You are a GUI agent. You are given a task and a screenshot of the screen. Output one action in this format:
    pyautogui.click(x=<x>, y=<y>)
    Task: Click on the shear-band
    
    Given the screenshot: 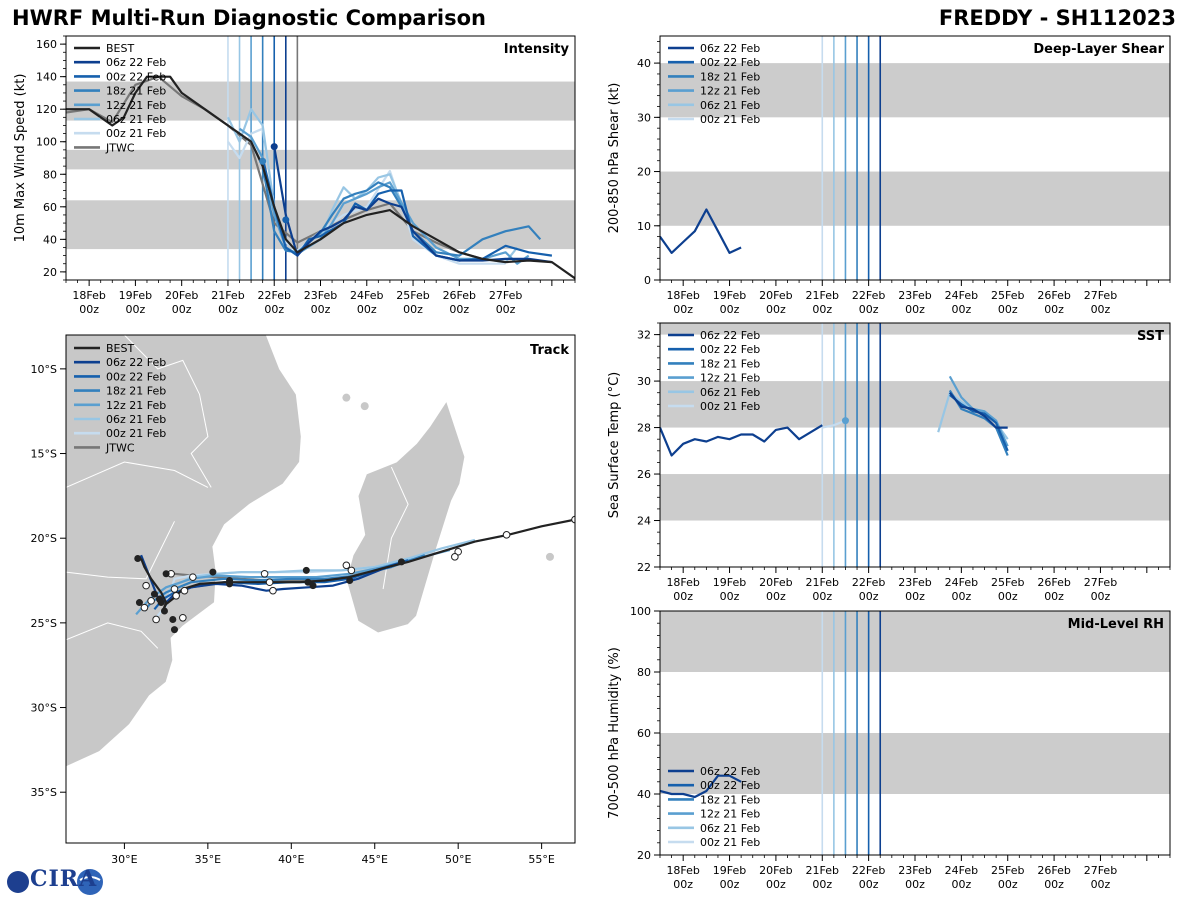 What is the action you would take?
    pyautogui.click(x=915, y=90)
    